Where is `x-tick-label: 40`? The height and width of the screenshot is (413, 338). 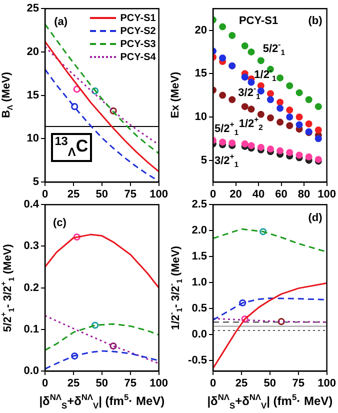 x-tick-label: 40 is located at coordinates (258, 194).